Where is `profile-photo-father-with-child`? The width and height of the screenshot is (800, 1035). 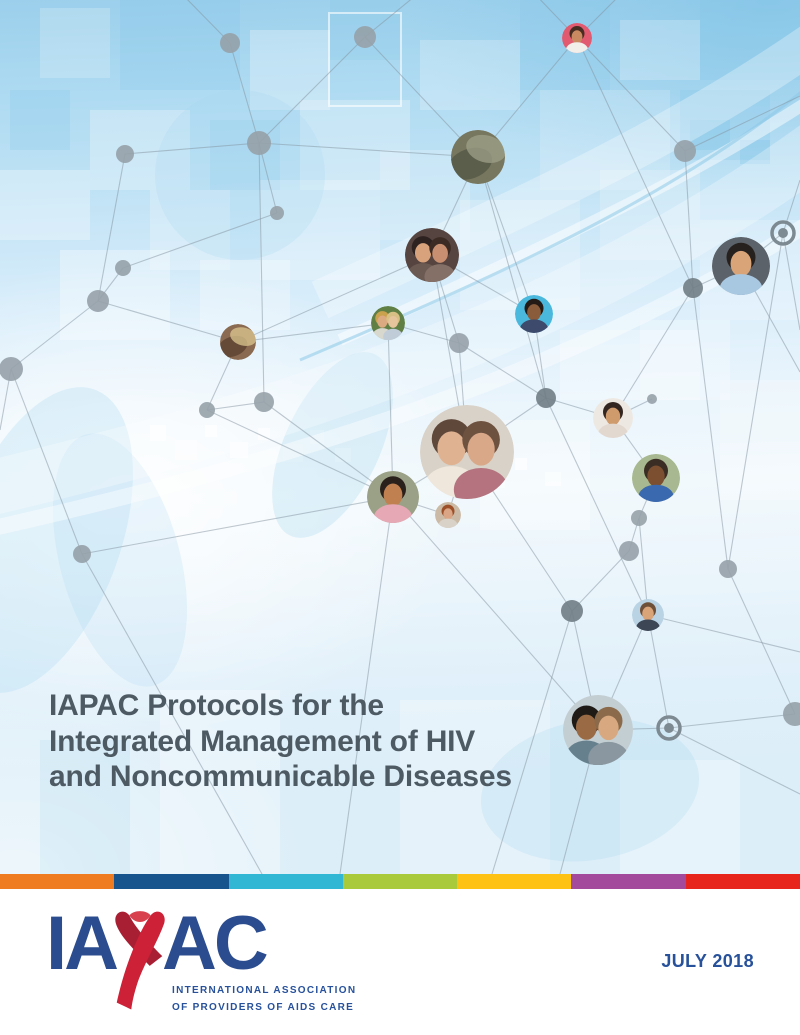 profile-photo-father-with-child is located at coordinates (388, 323).